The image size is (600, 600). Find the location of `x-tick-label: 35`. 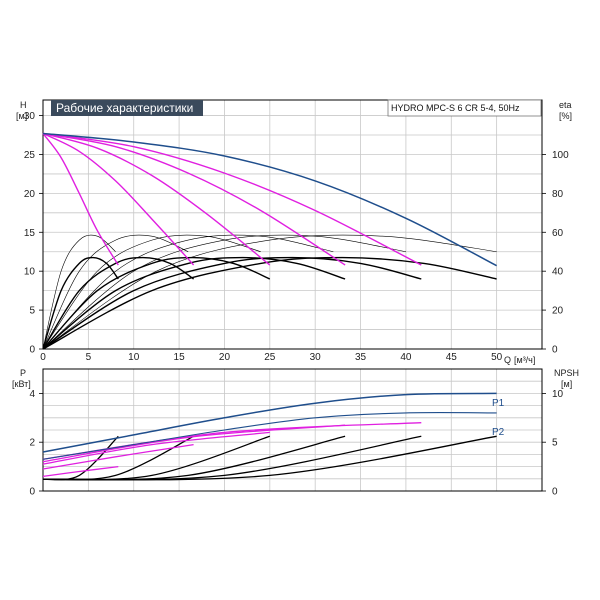

x-tick-label: 35 is located at coordinates (361, 357).